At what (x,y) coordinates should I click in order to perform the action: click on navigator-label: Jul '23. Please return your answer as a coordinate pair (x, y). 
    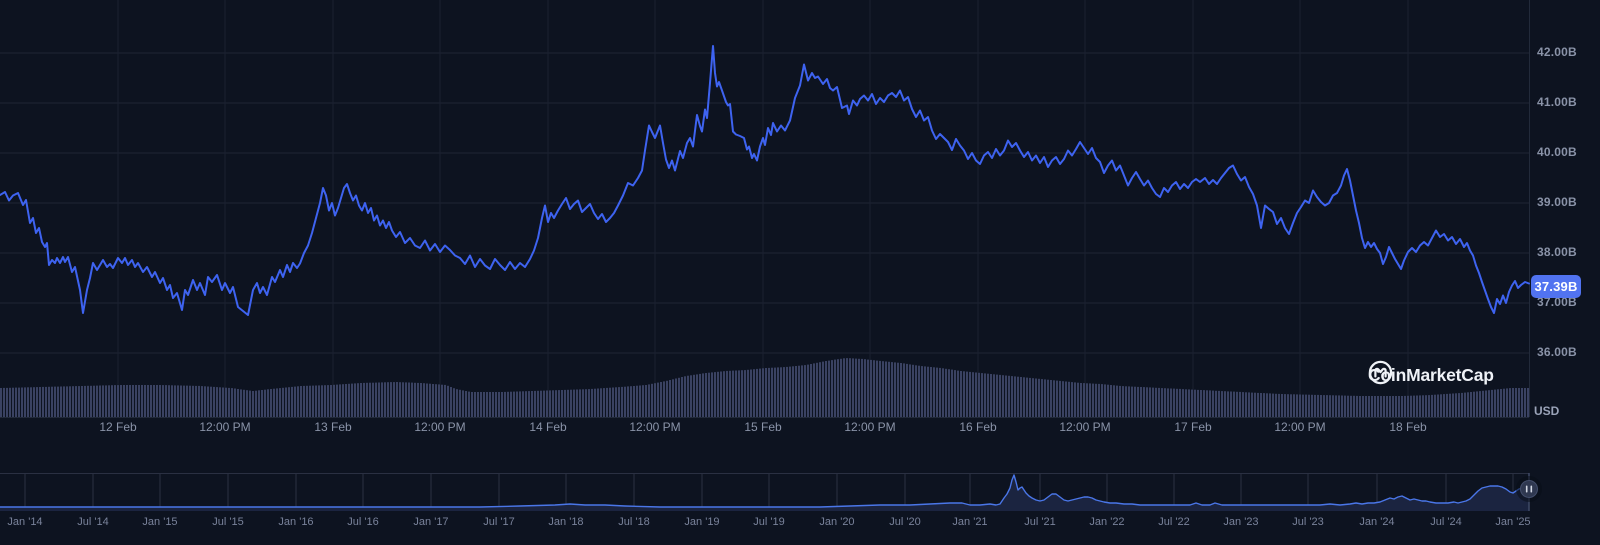
    Looking at the image, I should click on (1308, 522).